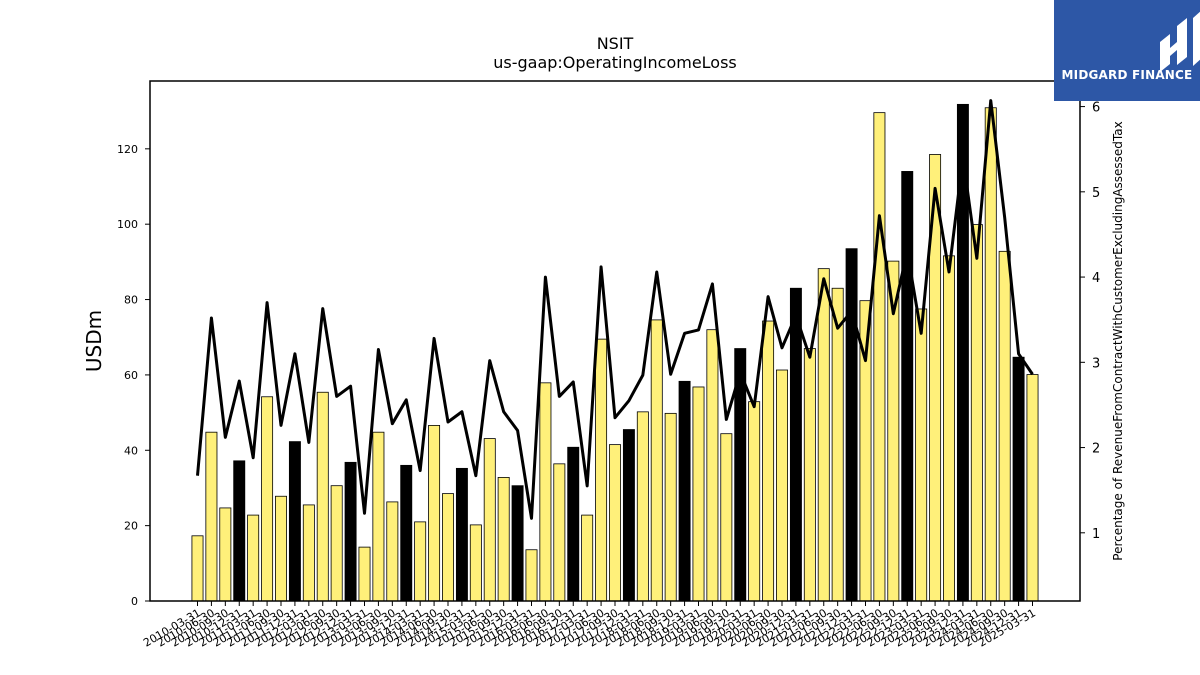 The width and height of the screenshot is (1200, 675). What do you see at coordinates (131, 375) in the screenshot?
I see `y-tick-label-60: 60` at bounding box center [131, 375].